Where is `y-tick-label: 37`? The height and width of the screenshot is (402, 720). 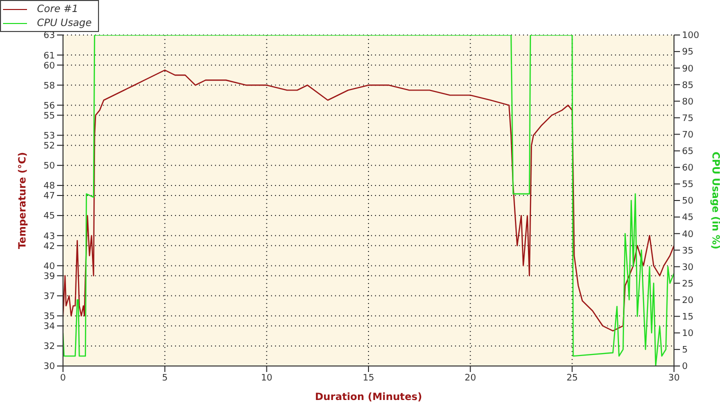 y-tick-label: 37 is located at coordinates (49, 297).